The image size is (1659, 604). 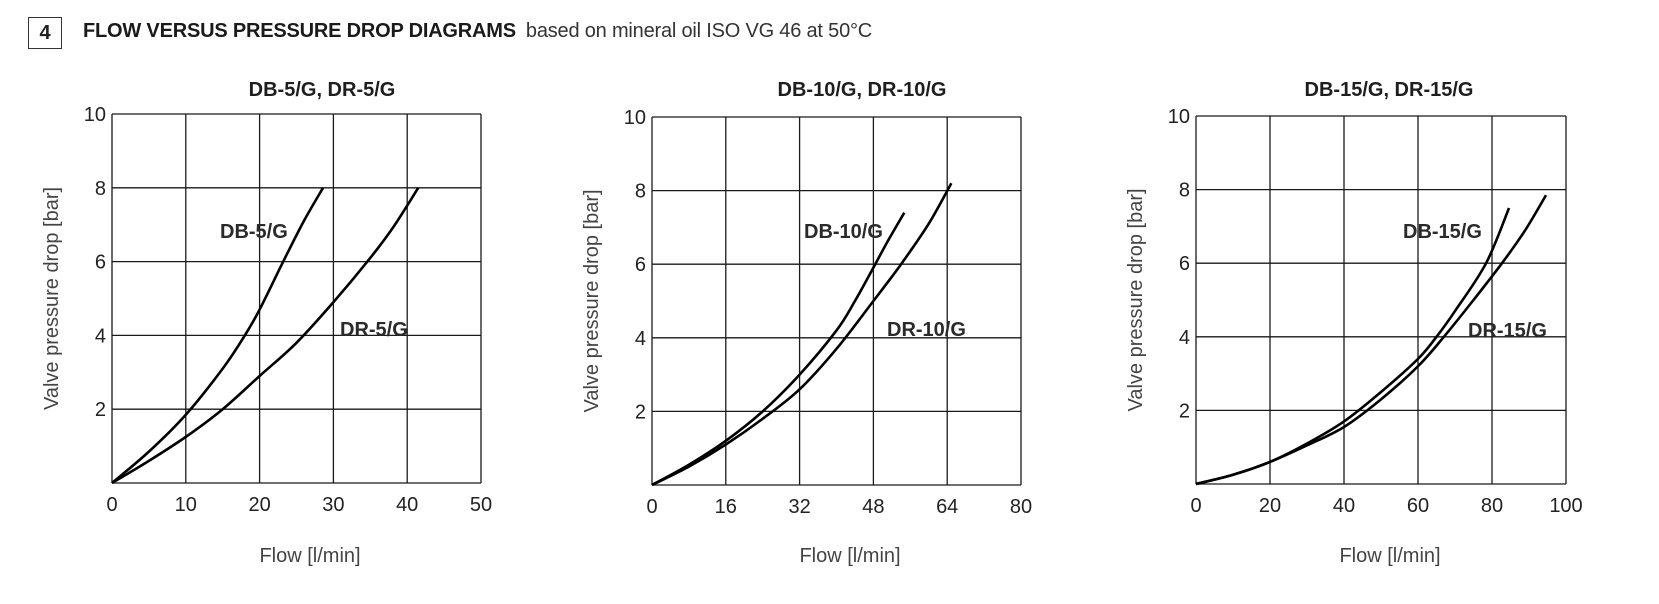 I want to click on curve-db-5-g, so click(x=218, y=335).